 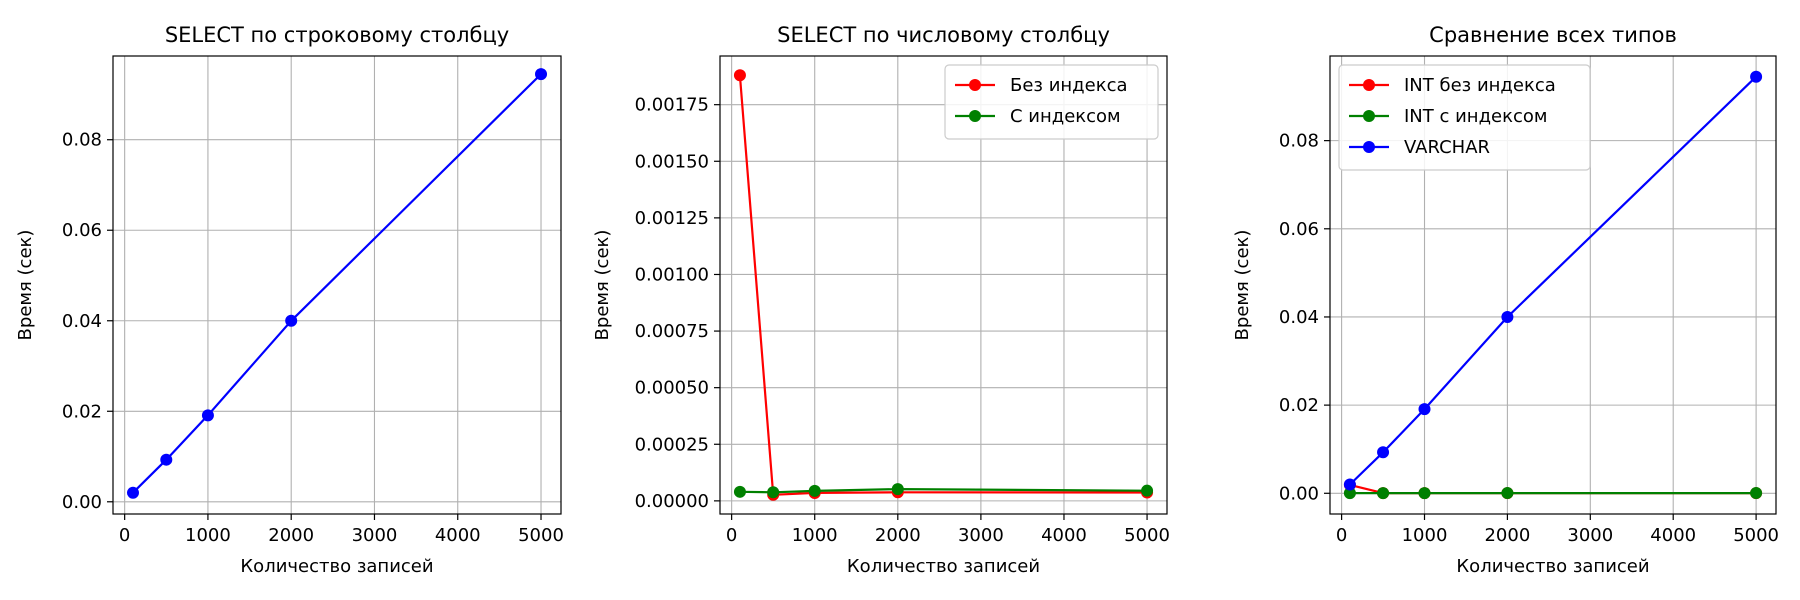 I want to click on y-tick-label: 0.00150, so click(x=672, y=161).